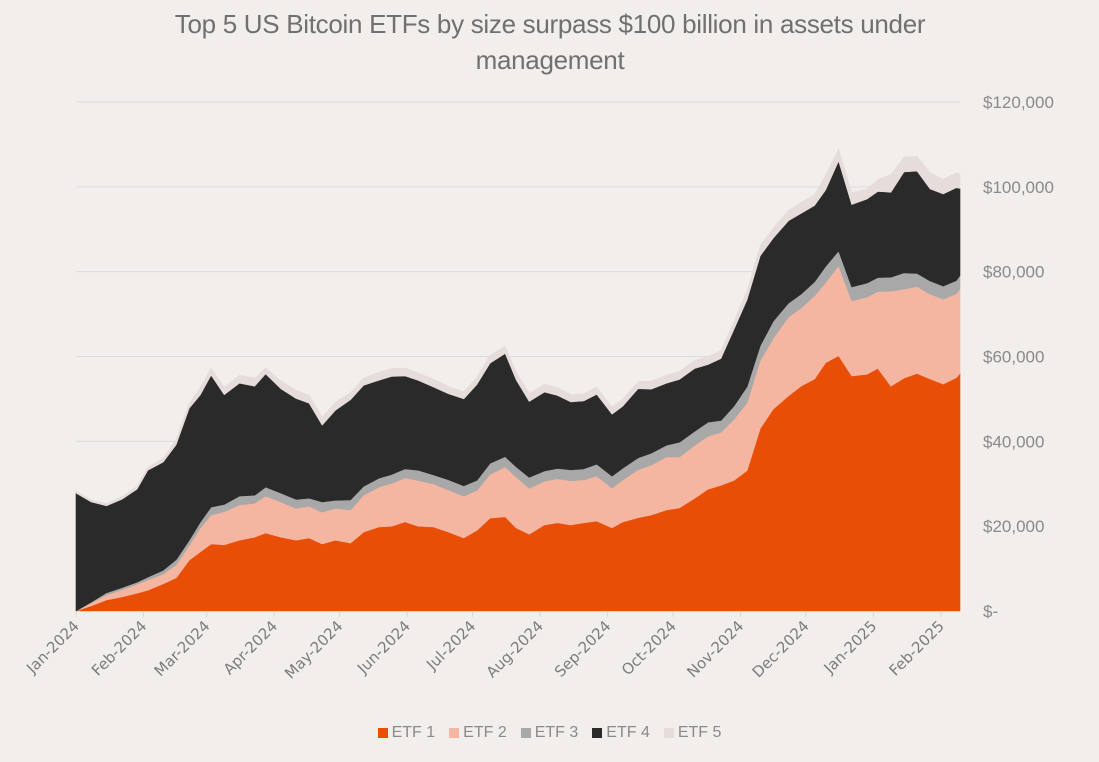 The height and width of the screenshot is (762, 1099). Describe the element at coordinates (250, 647) in the screenshot. I see `x-tick-label: Apr-2024` at that location.